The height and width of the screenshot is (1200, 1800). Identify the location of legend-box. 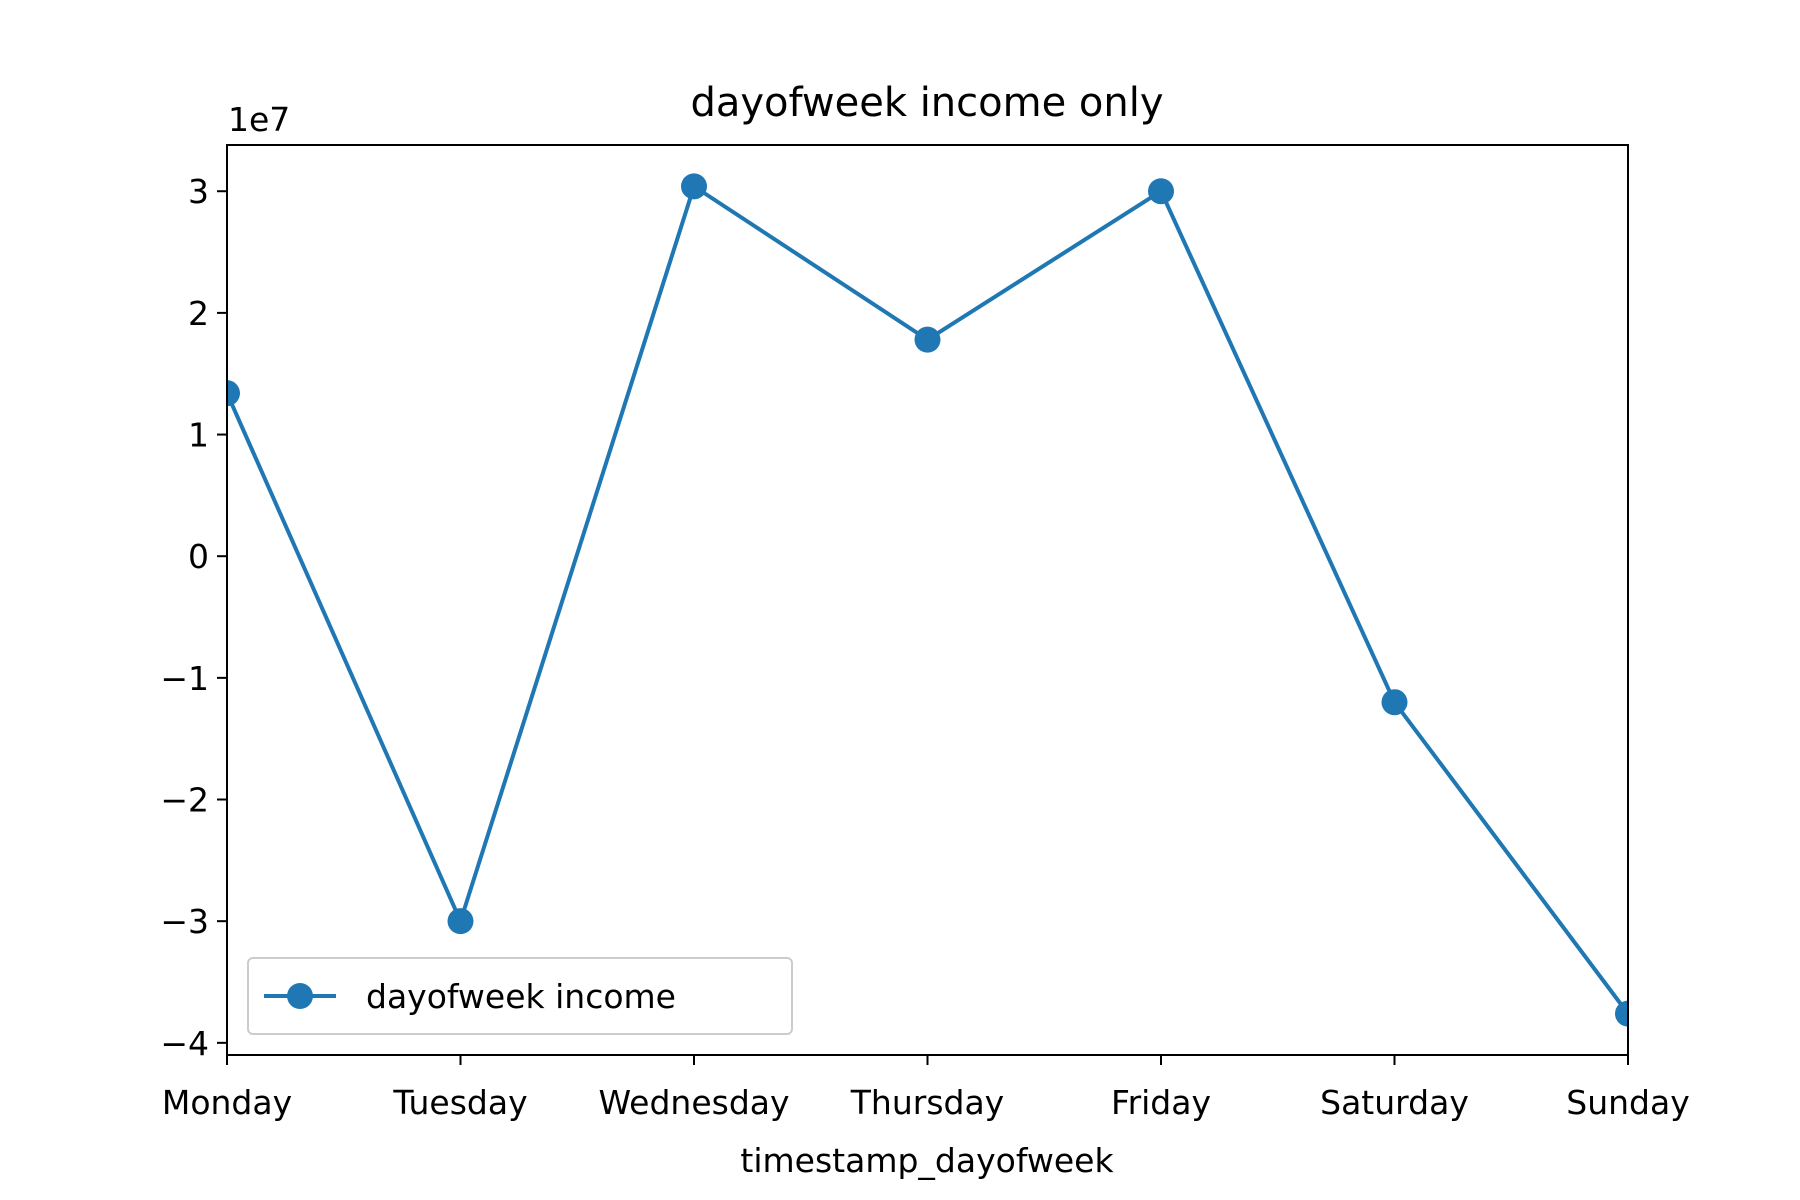
(520, 996).